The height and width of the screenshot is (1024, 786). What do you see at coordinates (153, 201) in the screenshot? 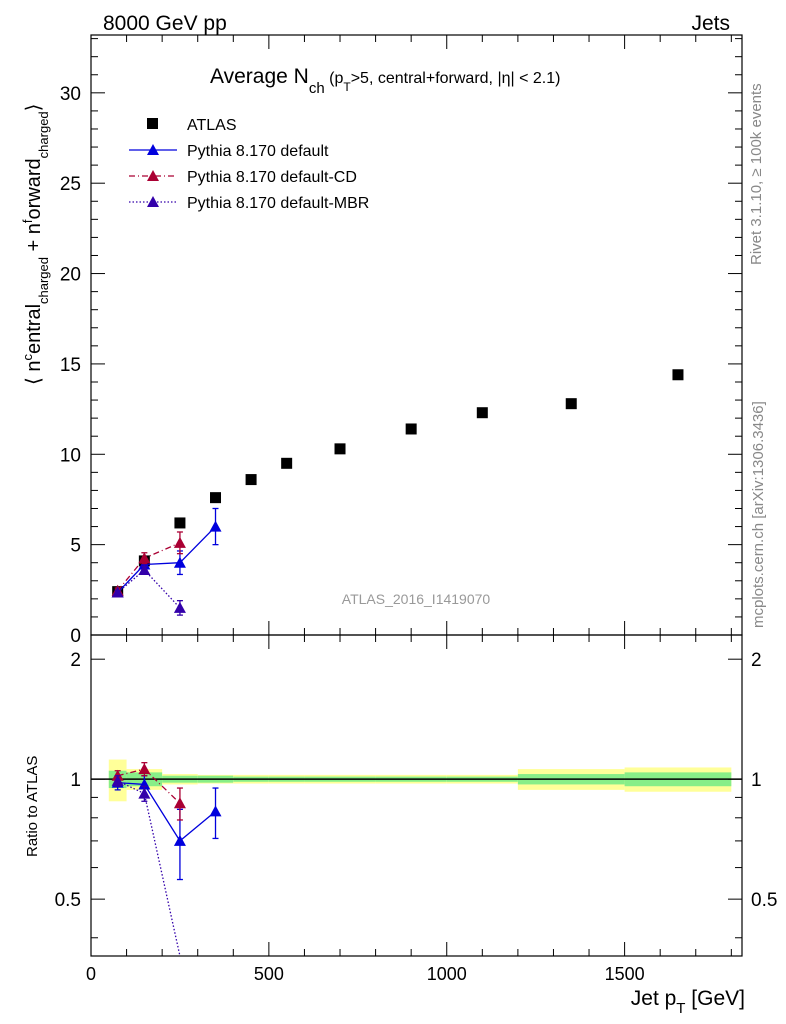
I see `legend-mbr-marker` at bounding box center [153, 201].